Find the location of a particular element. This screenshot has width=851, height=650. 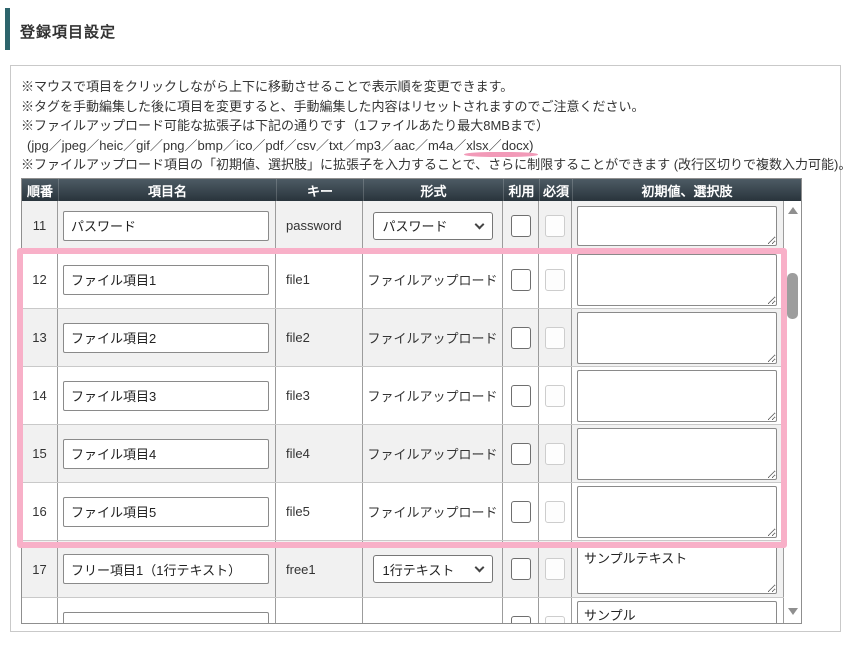

table-row-15: 15 file4 ファイルアップロード is located at coordinates (403, 454).